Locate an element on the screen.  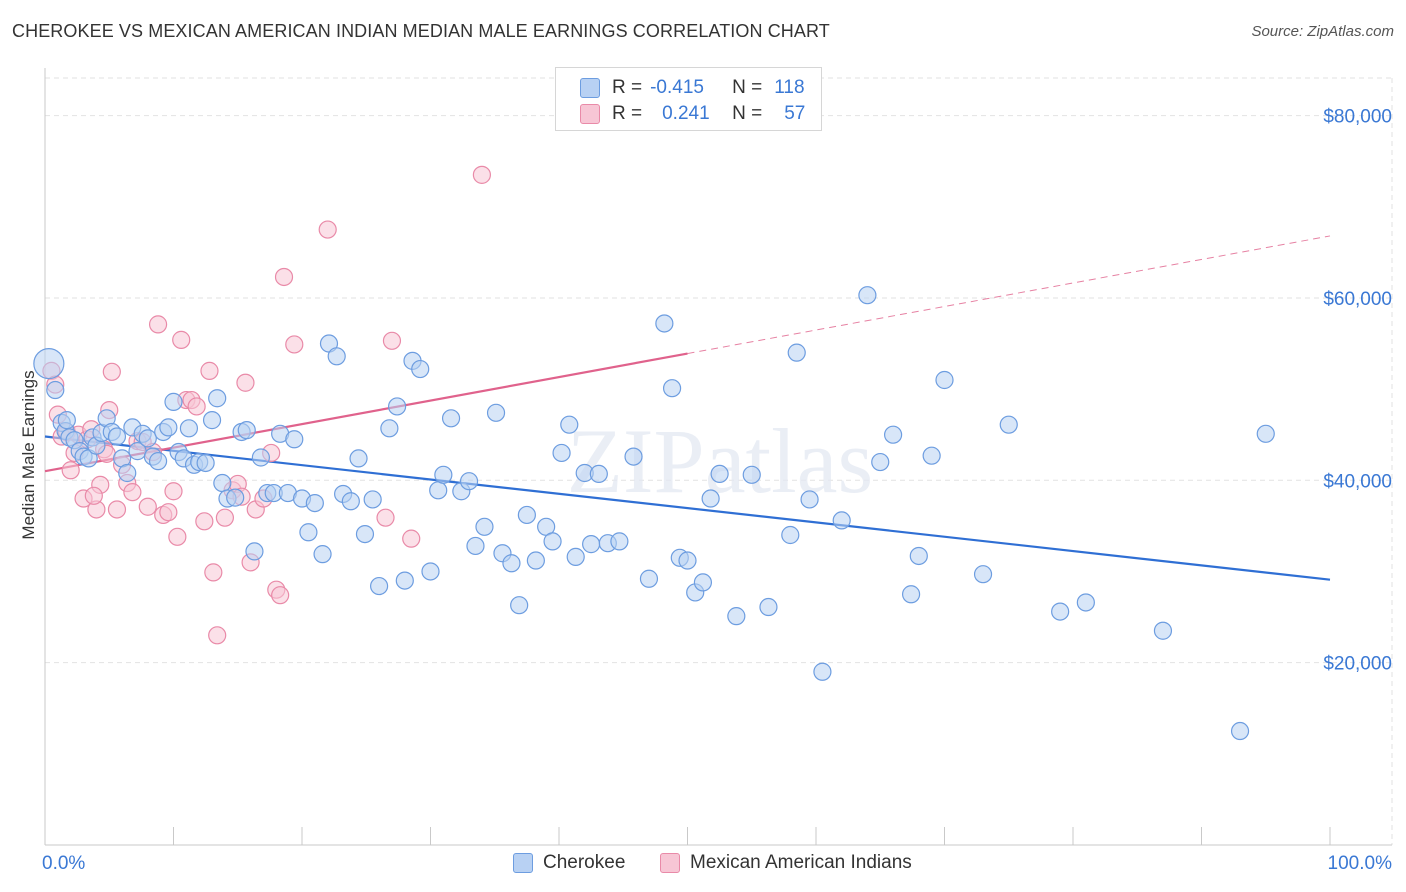
legend-swatch-cherokee is located at coordinates (590, 88).